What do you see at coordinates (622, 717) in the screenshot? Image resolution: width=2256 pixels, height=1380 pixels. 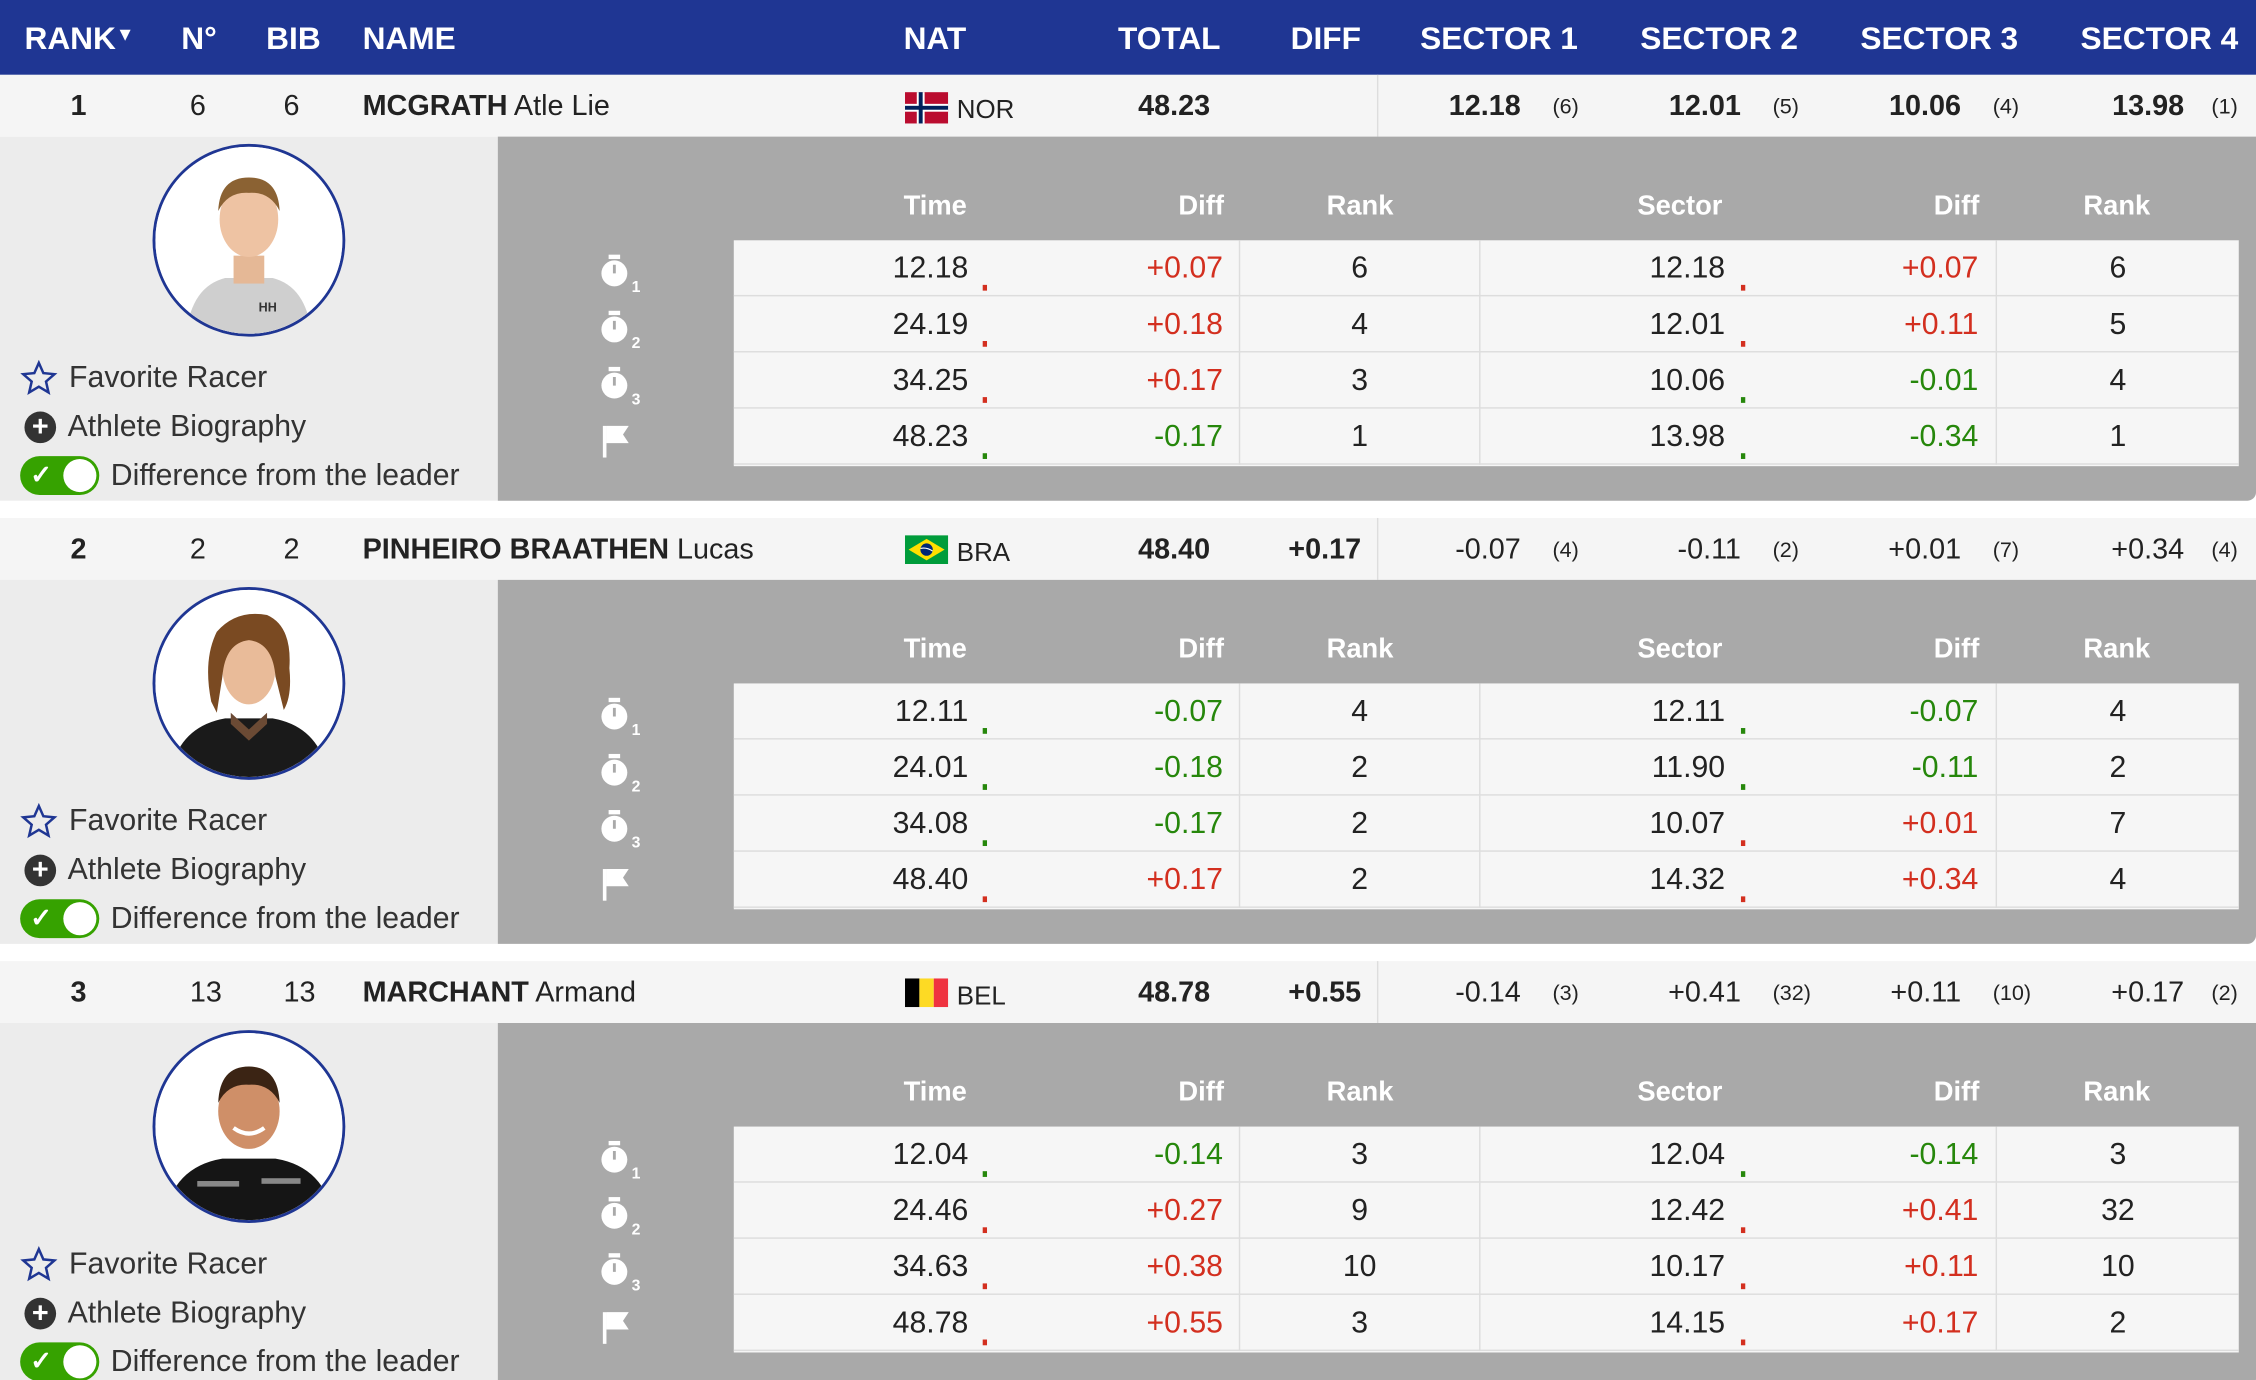 I see `stopwatch-1-icon: 1` at bounding box center [622, 717].